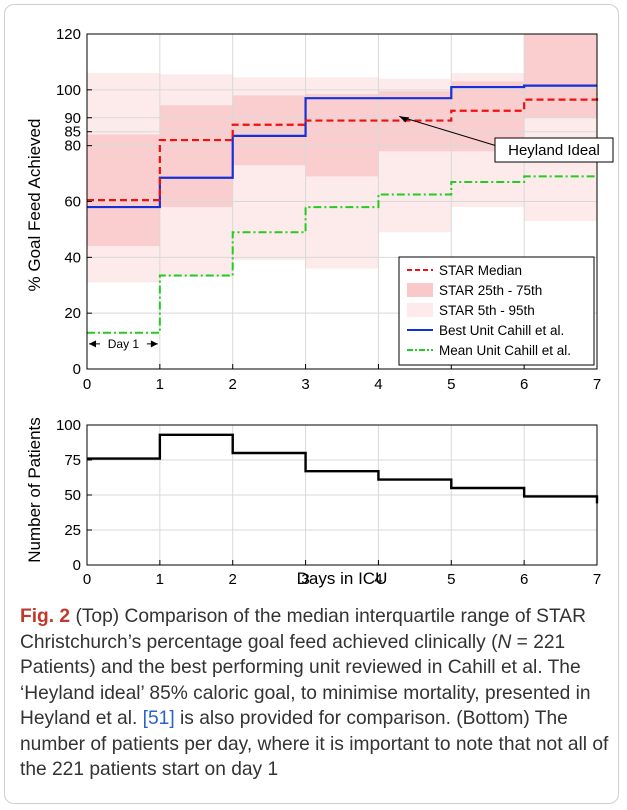  Describe the element at coordinates (524, 579) in the screenshot. I see `bottom-xtick-label-6: 6` at that location.